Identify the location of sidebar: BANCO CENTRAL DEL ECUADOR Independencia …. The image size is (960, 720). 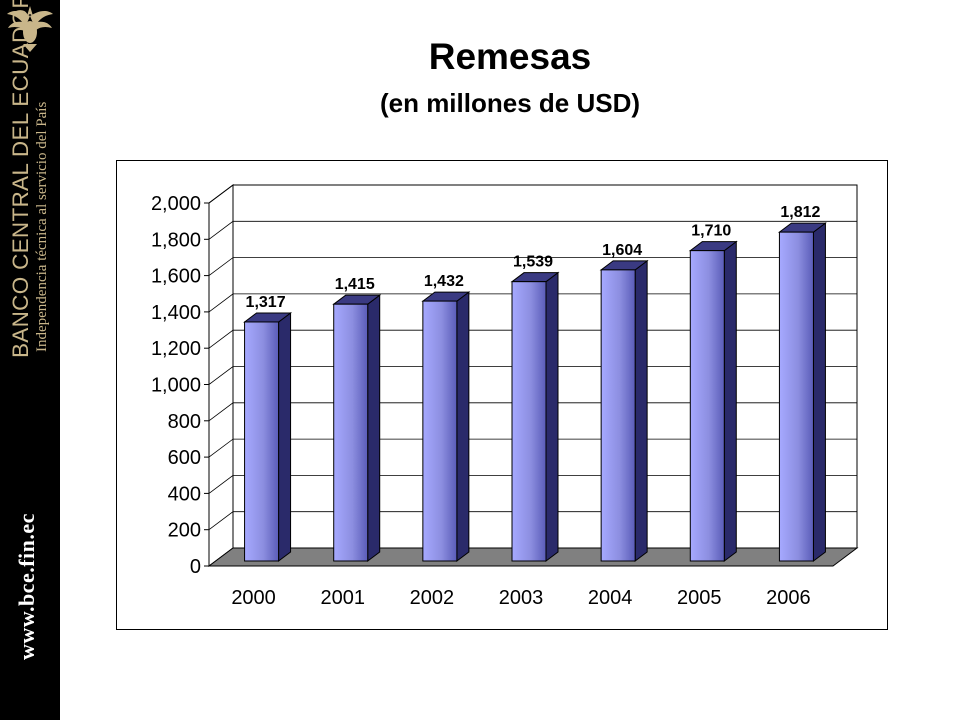
(30, 360).